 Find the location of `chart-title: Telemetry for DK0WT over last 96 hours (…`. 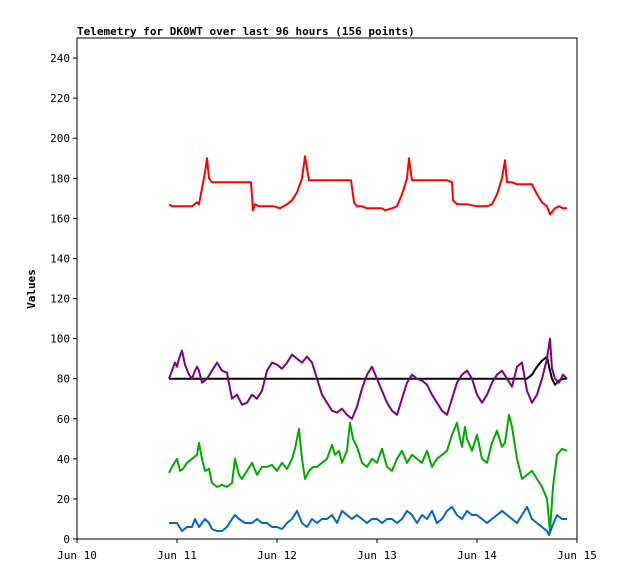

chart-title: Telemetry for DK0WT over last 96 hours (… is located at coordinates (246, 31).